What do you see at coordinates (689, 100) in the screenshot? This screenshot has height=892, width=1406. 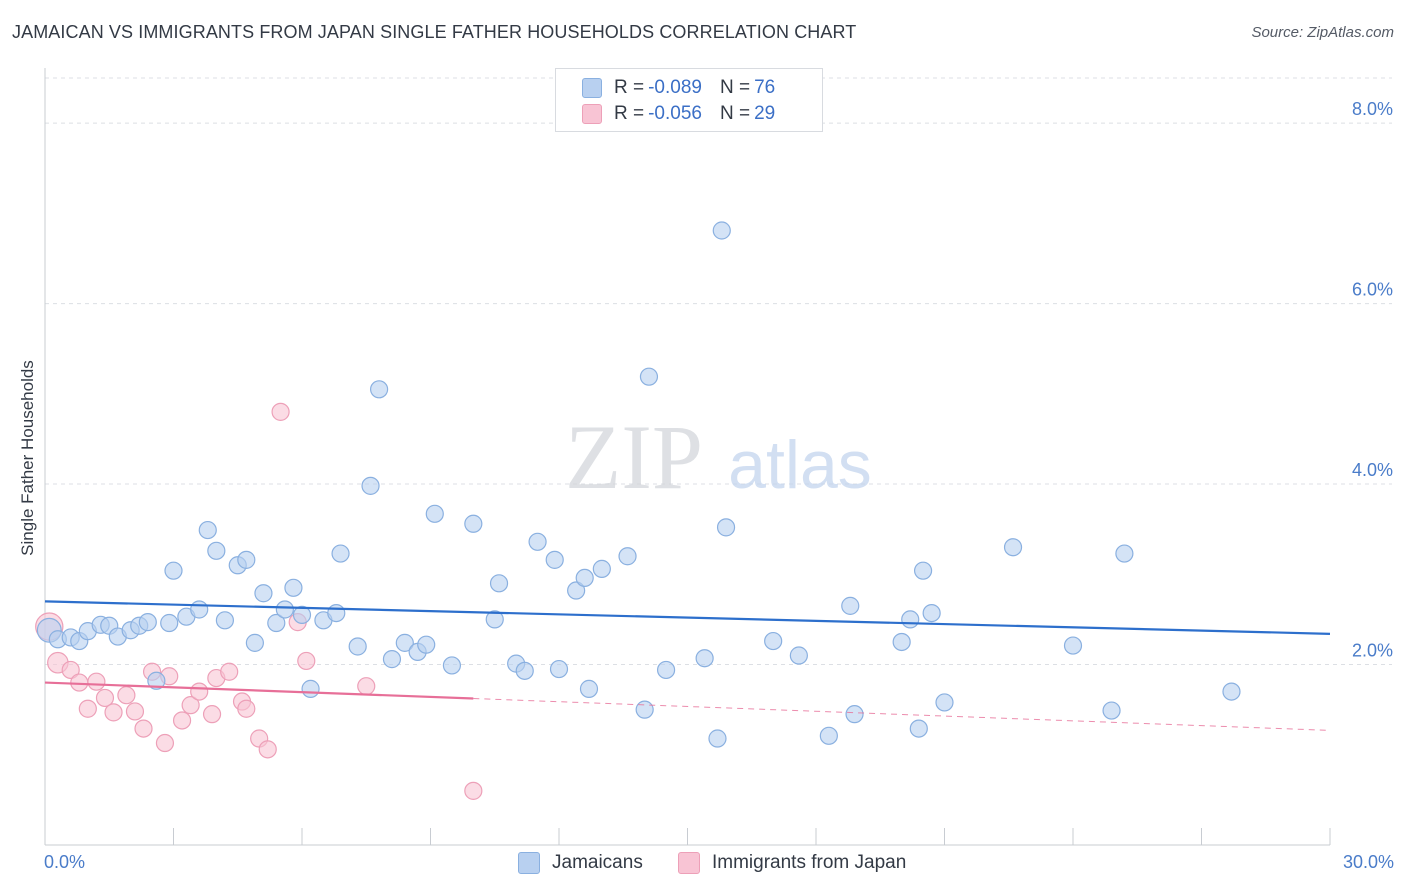 I see `stats-legend: R = -0.089 N = 76 R = -0.056 N = 29` at bounding box center [689, 100].